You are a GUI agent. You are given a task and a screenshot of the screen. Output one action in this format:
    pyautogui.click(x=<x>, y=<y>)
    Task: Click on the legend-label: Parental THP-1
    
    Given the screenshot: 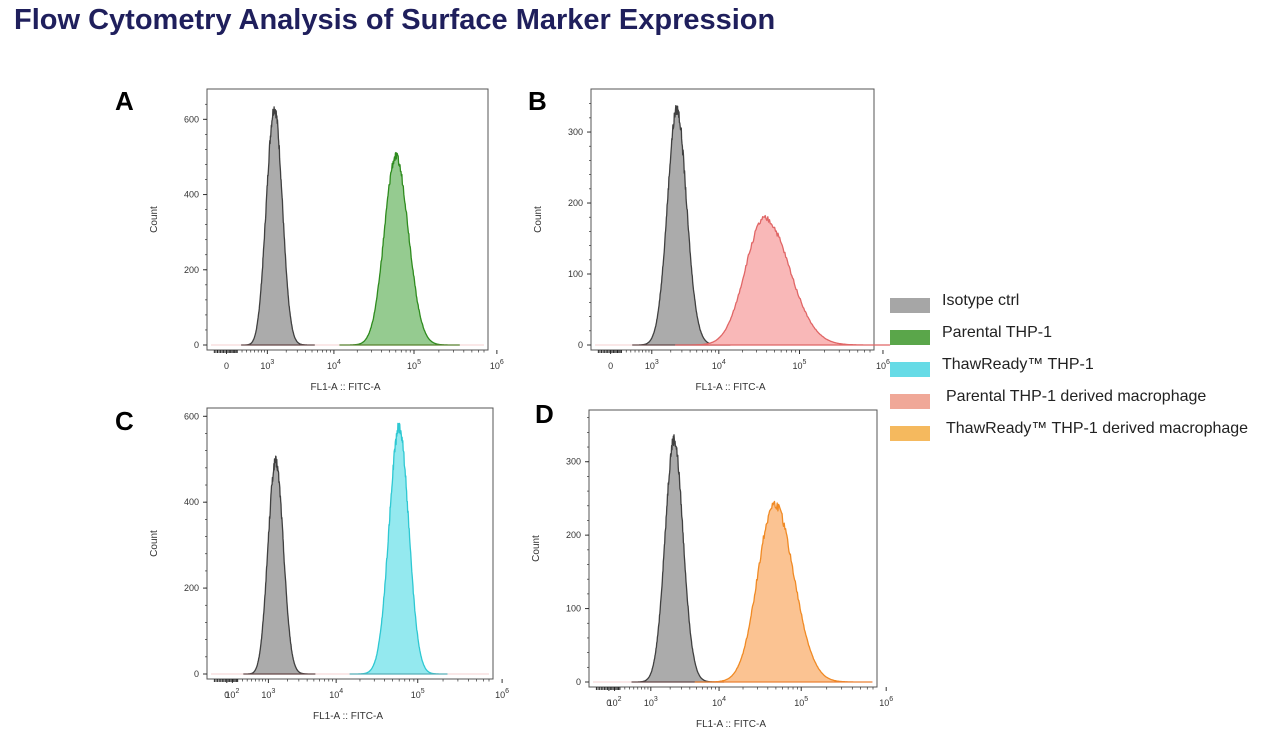 What is the action you would take?
    pyautogui.click(x=997, y=332)
    